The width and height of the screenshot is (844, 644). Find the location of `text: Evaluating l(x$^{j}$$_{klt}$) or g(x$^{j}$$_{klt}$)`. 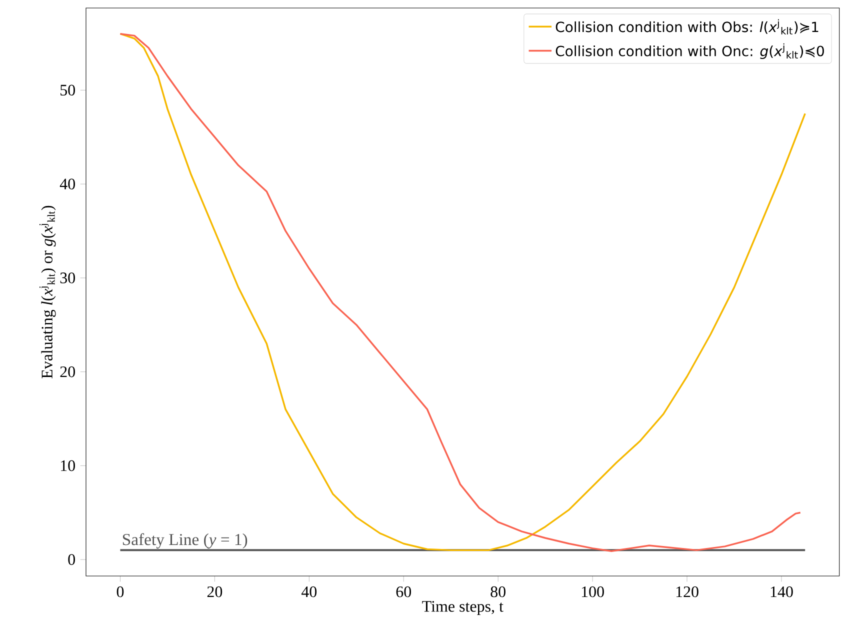

text: Evaluating l(x$^{j}$$_{klt}$) or g(x$^{j}$$_{klt}$) is located at coordinates (47, 292).